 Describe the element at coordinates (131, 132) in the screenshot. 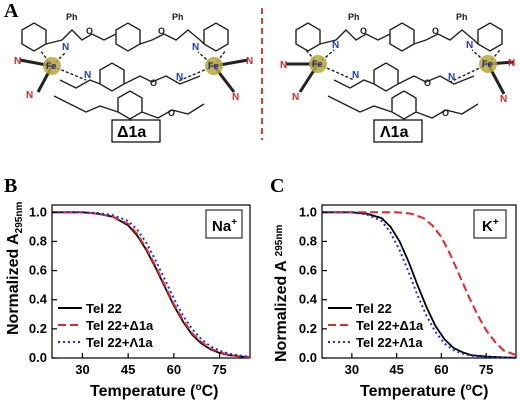

I see `molecule-label-delta: Δ1a` at that location.